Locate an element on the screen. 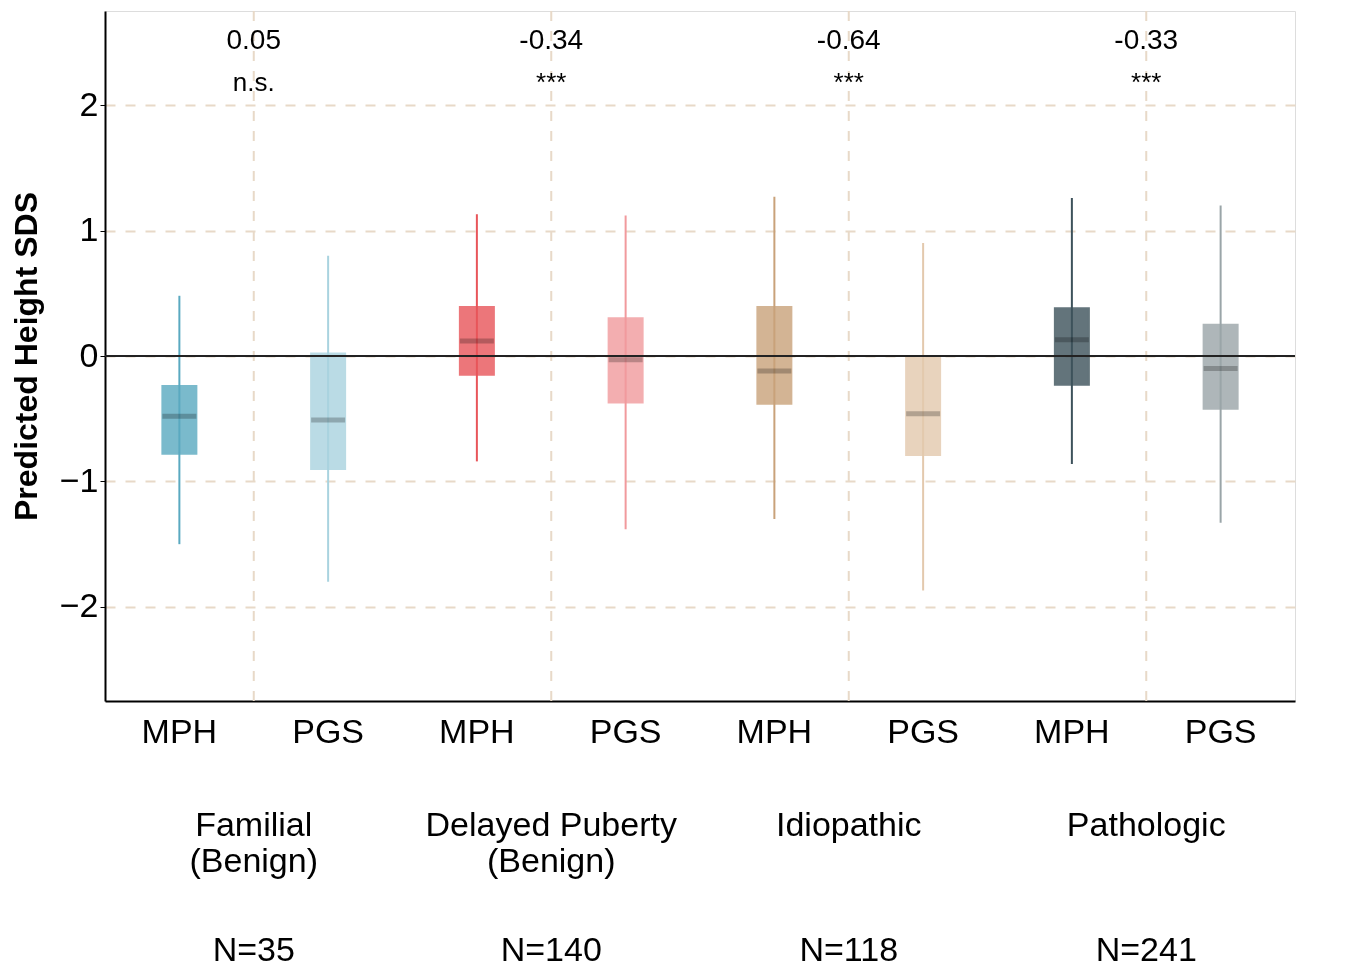  y-tick-label: −1 is located at coordinates (79, 479).